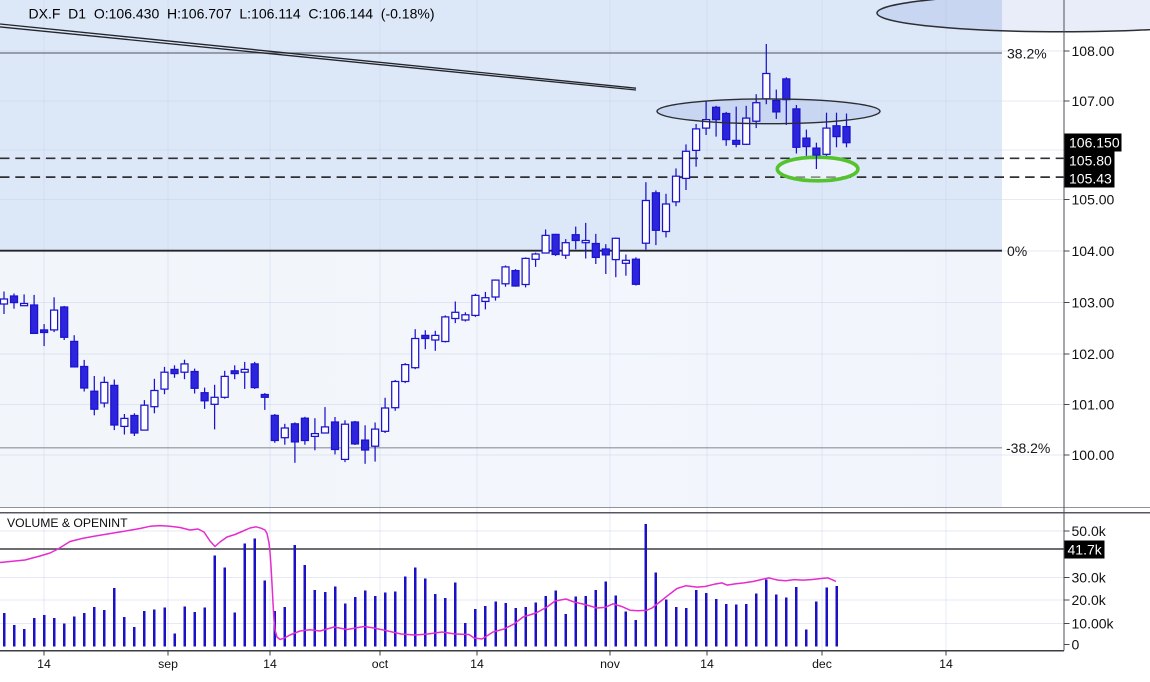 The image size is (1150, 682). What do you see at coordinates (1093, 200) in the screenshot?
I see `svg-text: 105.00` at bounding box center [1093, 200].